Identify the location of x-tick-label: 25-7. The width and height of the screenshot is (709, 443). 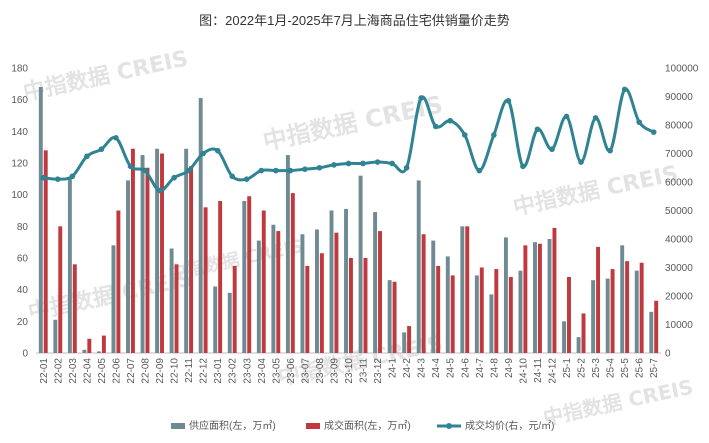
(654, 368).